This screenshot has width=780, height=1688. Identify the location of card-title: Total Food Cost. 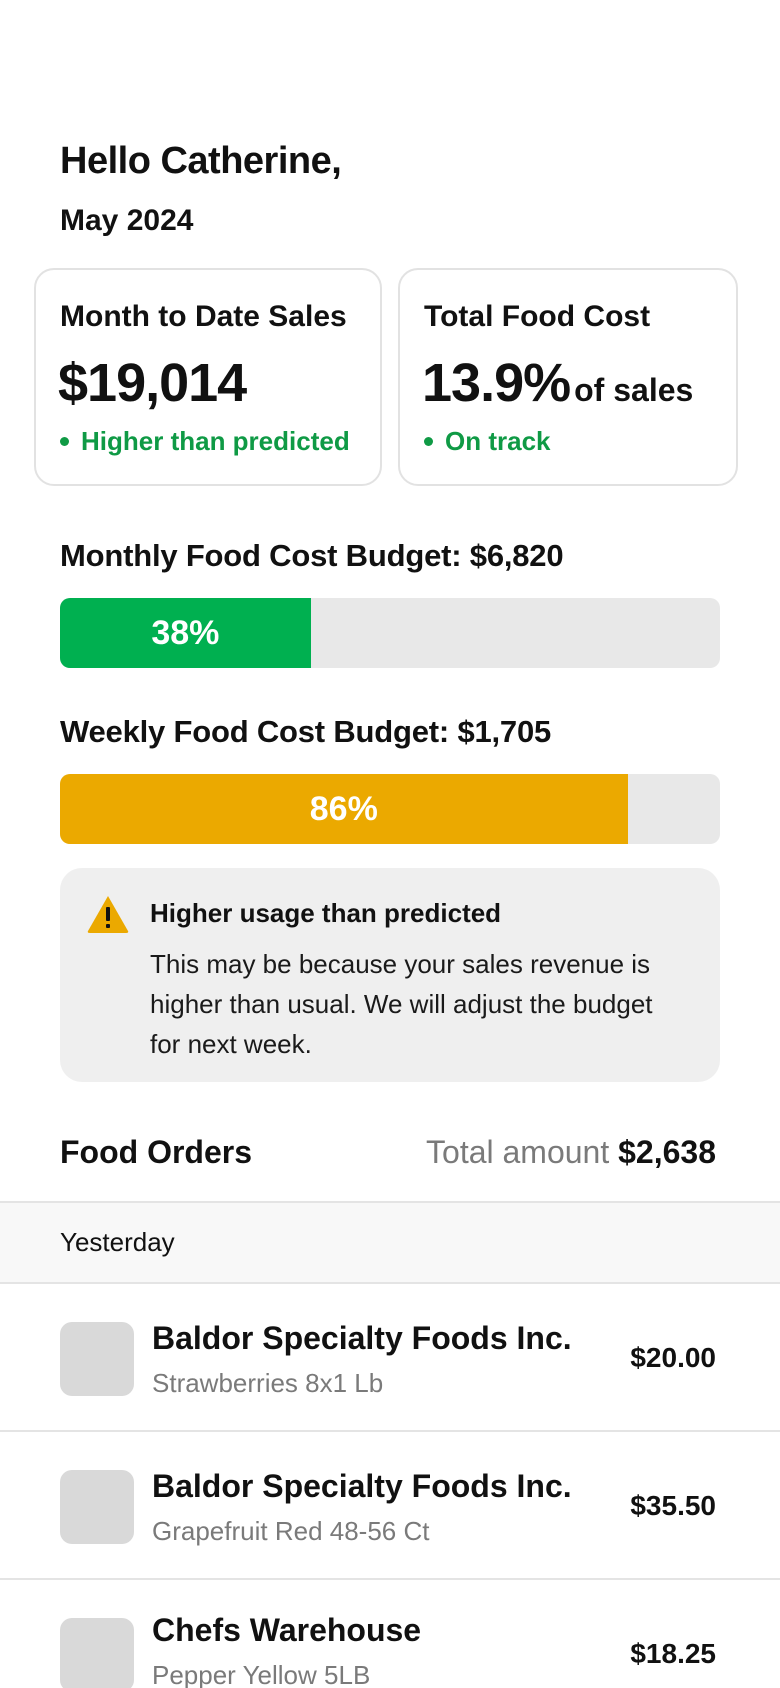
(537, 316).